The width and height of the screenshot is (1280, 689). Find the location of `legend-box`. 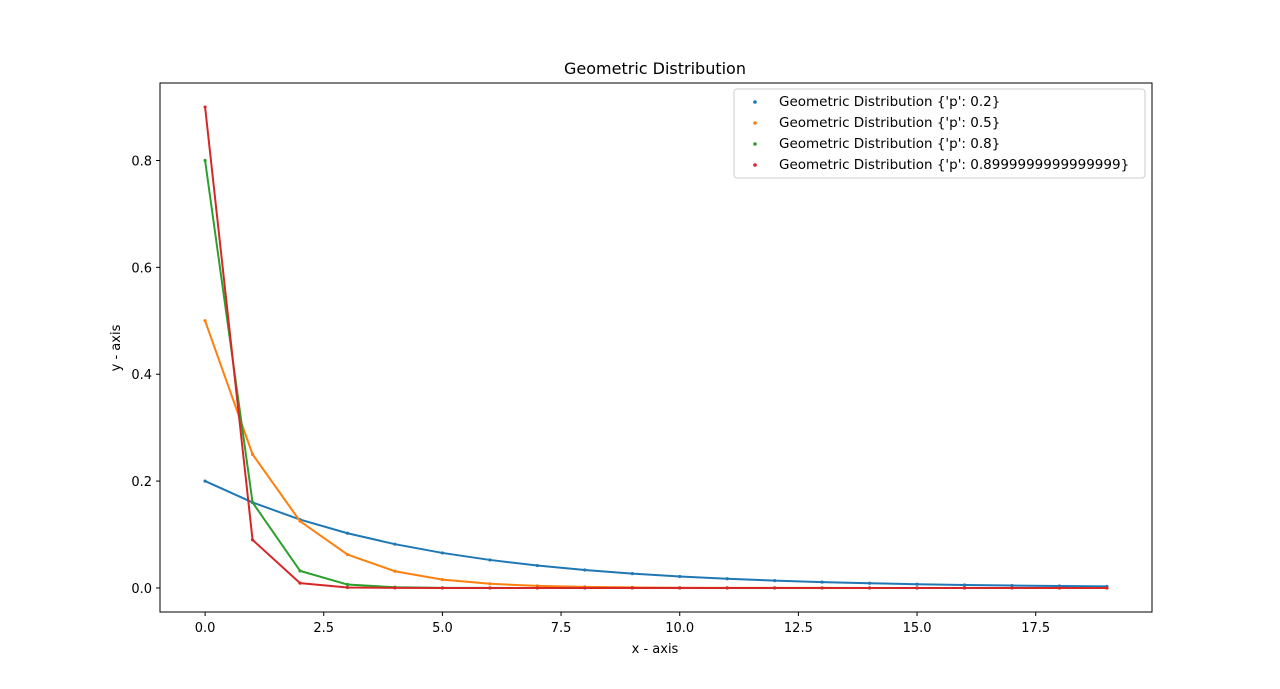

legend-box is located at coordinates (939, 133).